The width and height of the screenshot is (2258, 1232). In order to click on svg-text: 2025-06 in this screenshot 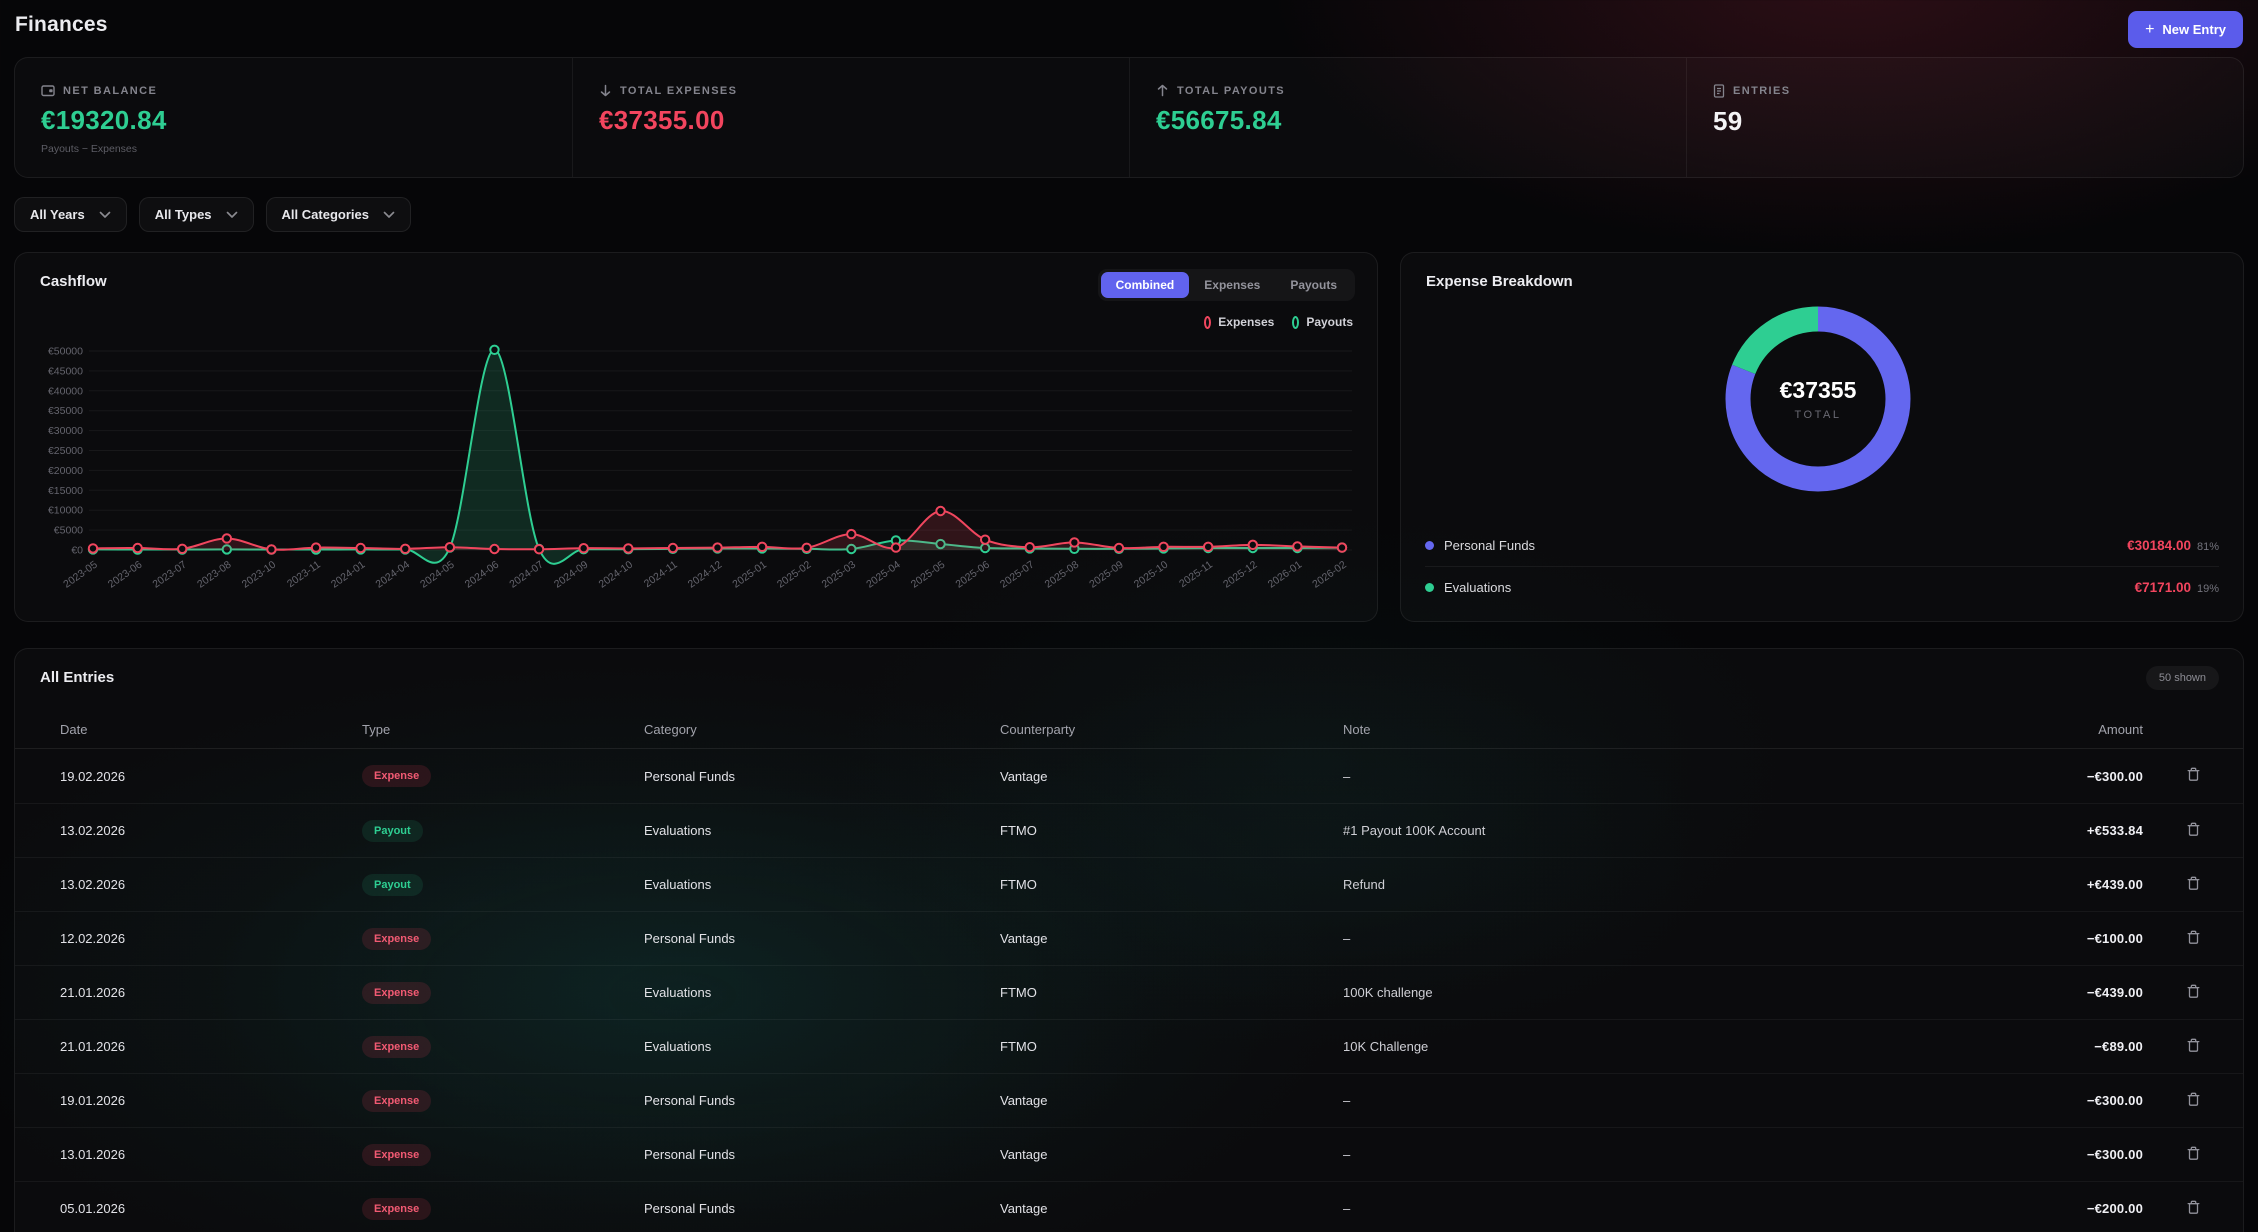, I will do `click(972, 575)`.